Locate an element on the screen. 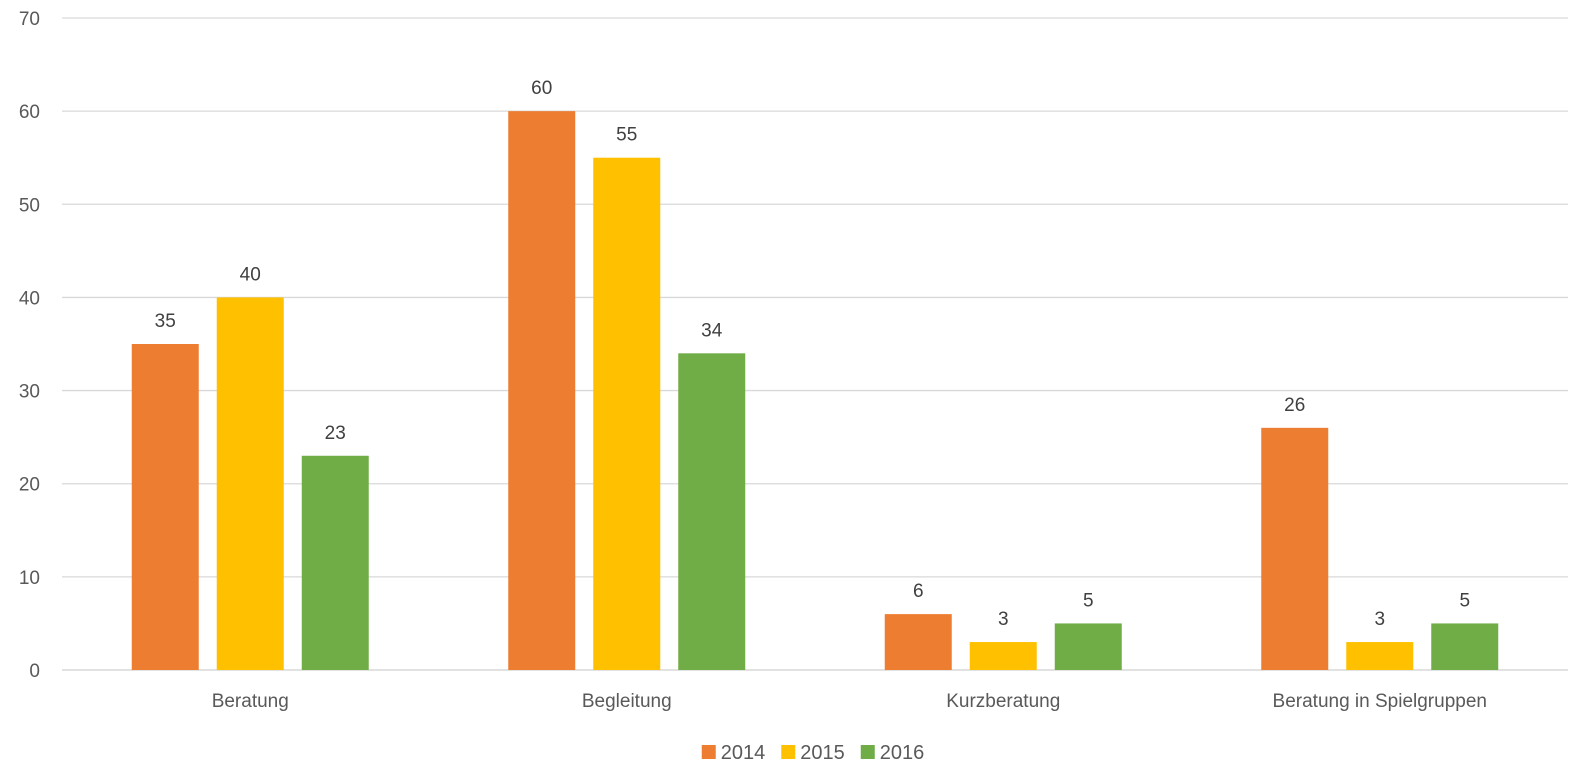 This screenshot has height=775, width=1591. legend: 2014 2015 2016 is located at coordinates (813, 753).